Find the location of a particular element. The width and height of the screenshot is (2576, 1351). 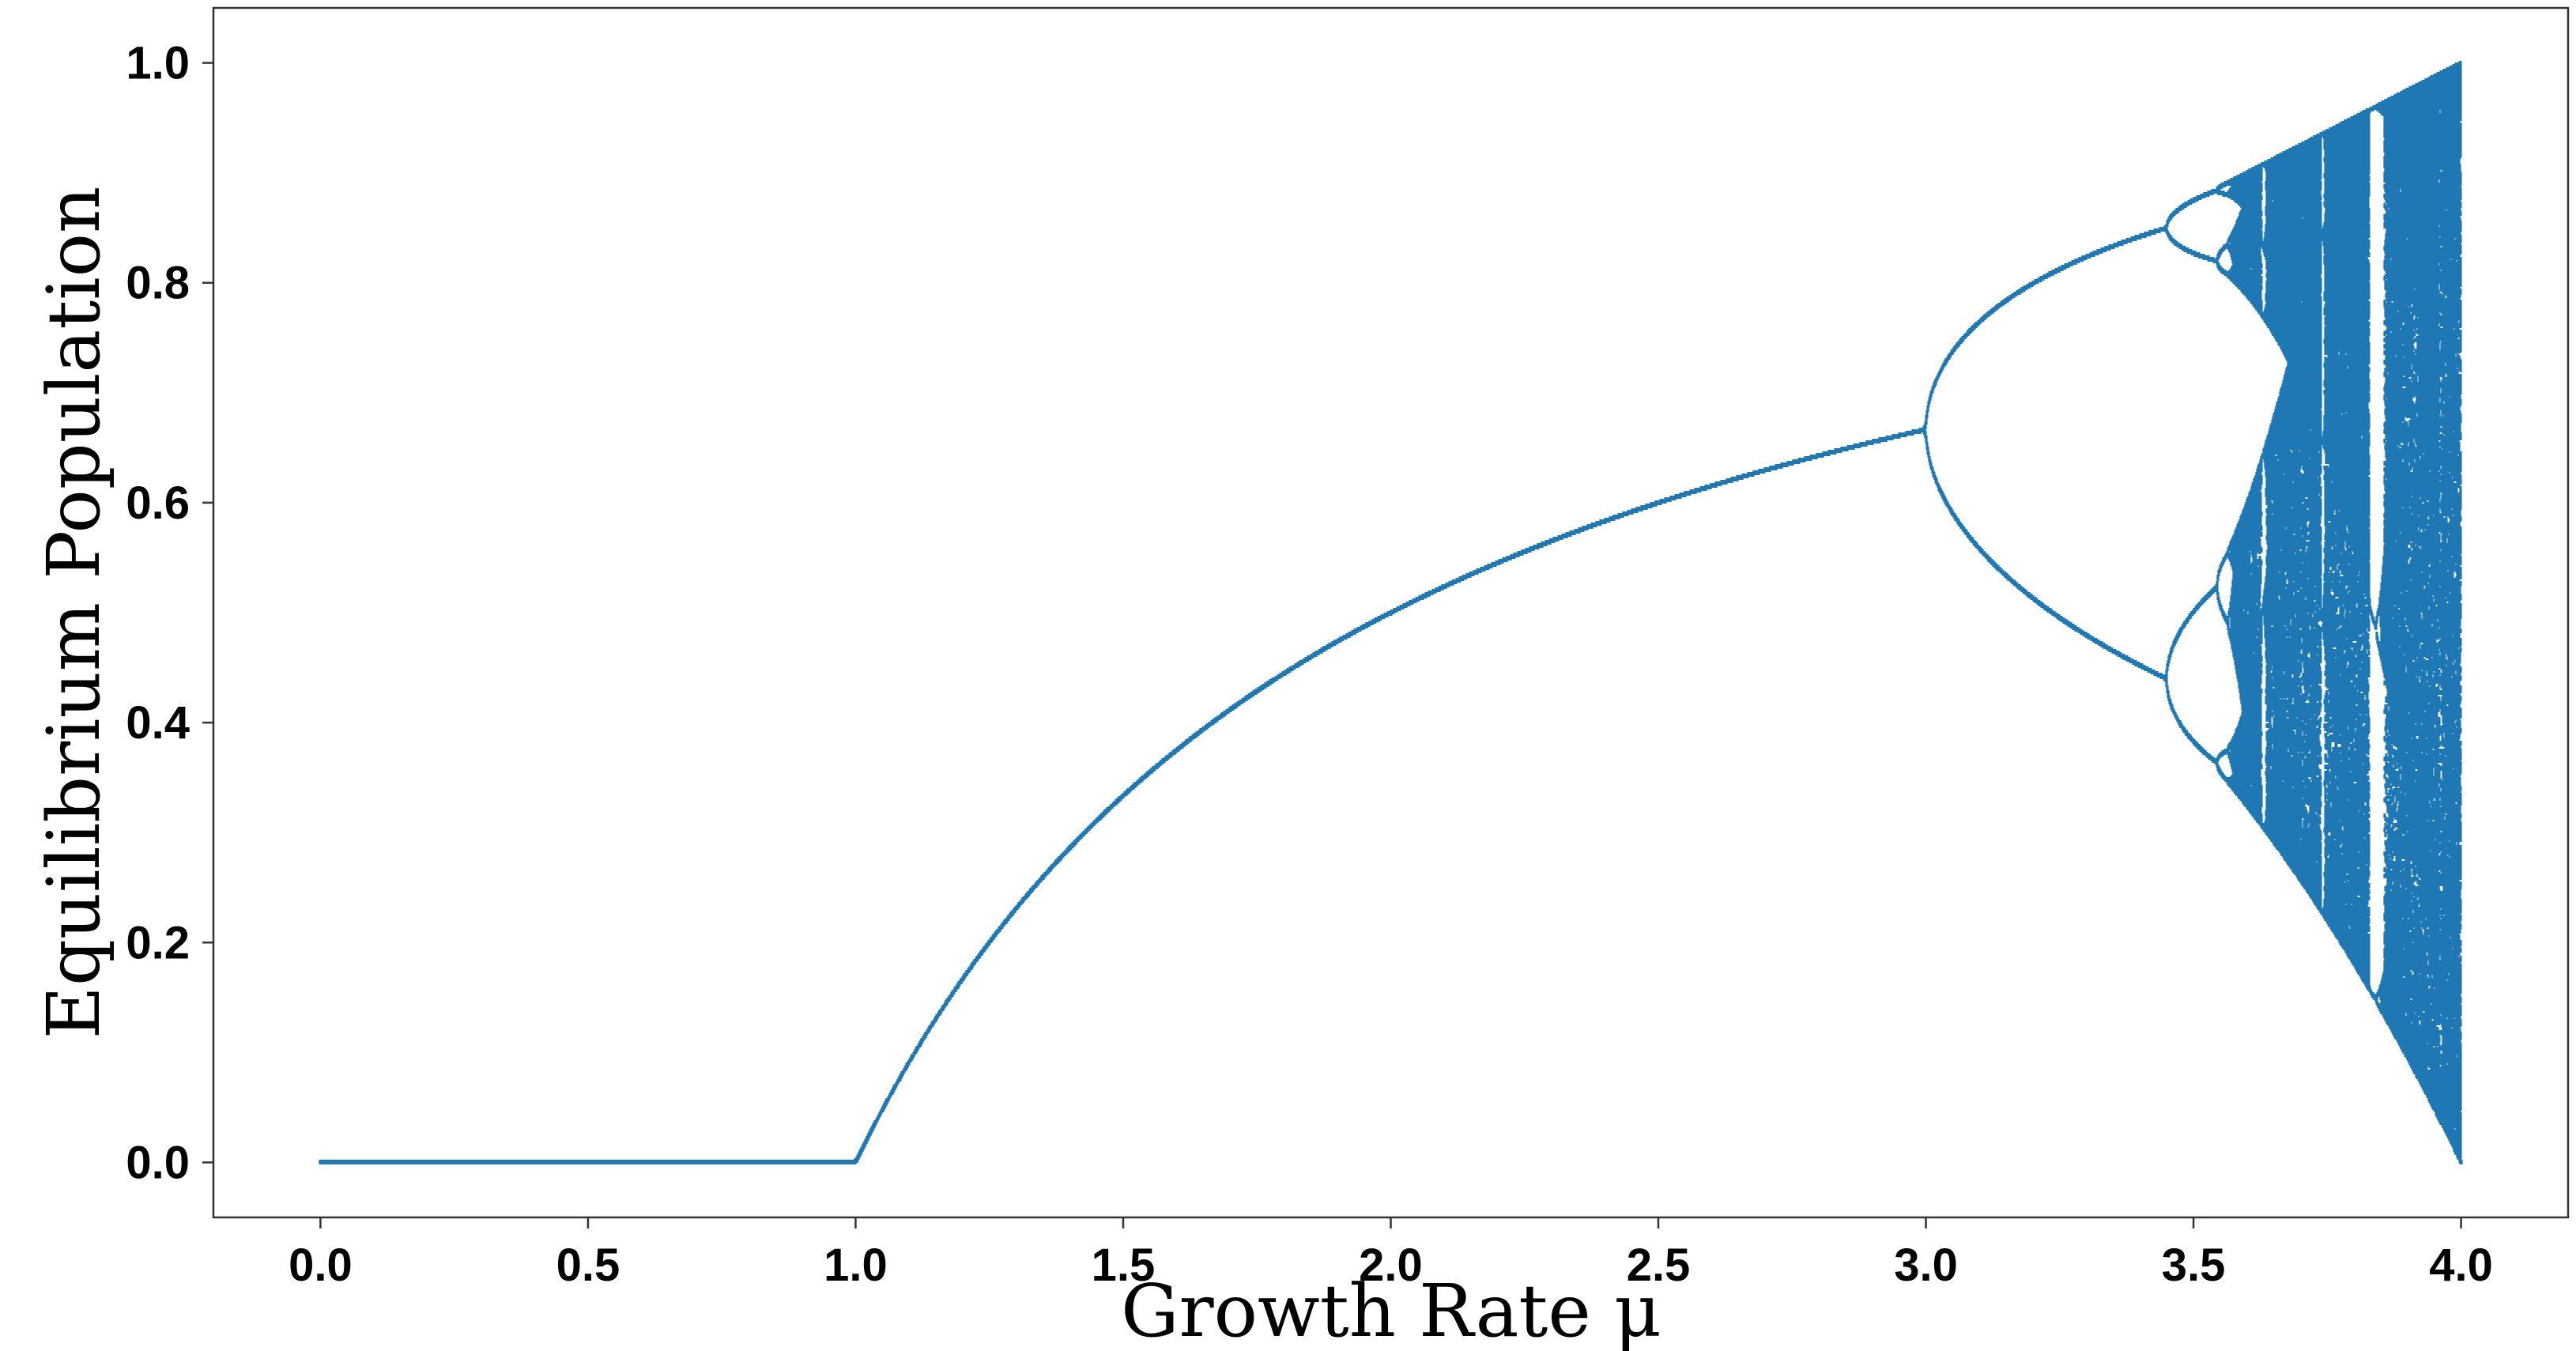

x-axis: 0.0 0.5 1.0 1.5 2.0 2.5 3.0 3.5 4.0 is located at coordinates (1391, 1254).